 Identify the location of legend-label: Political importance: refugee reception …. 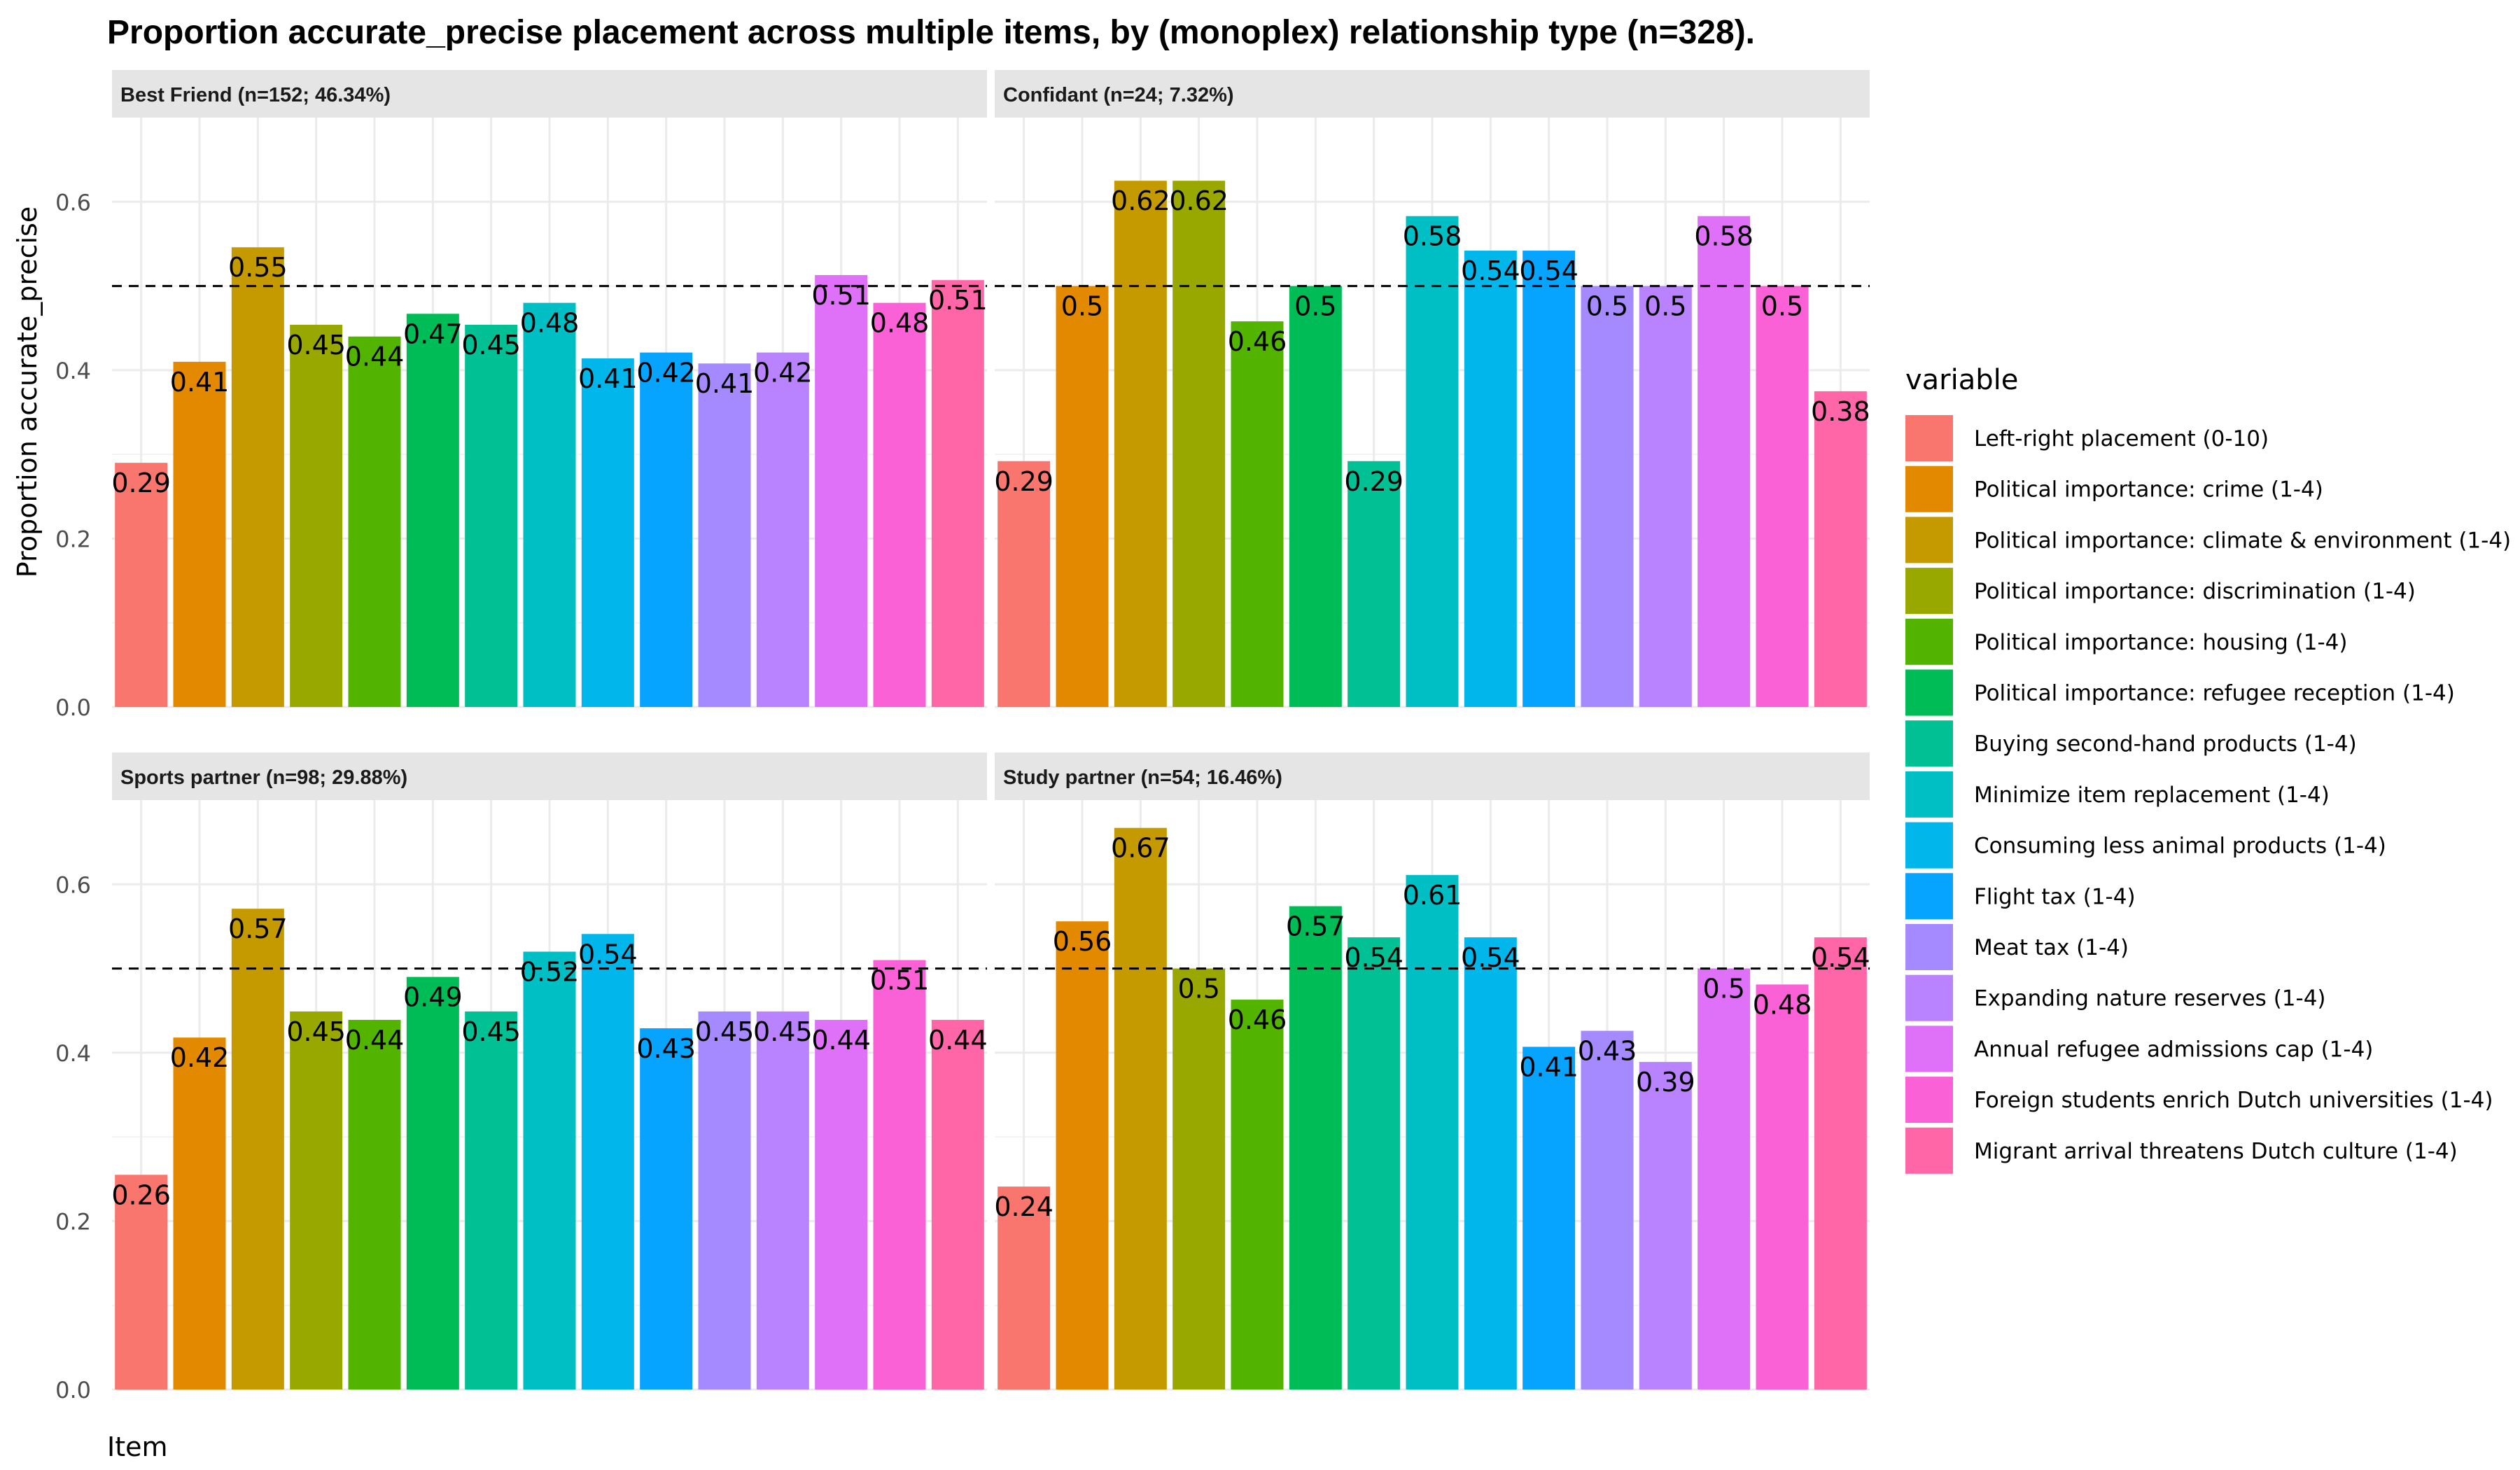
(2214, 693).